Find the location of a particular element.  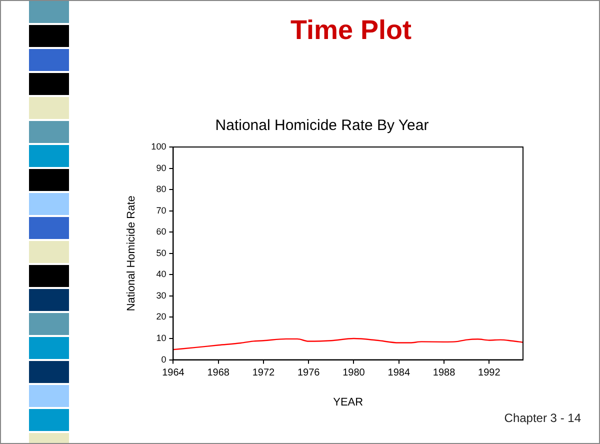

x-tick-label: 1976 is located at coordinates (308, 373).